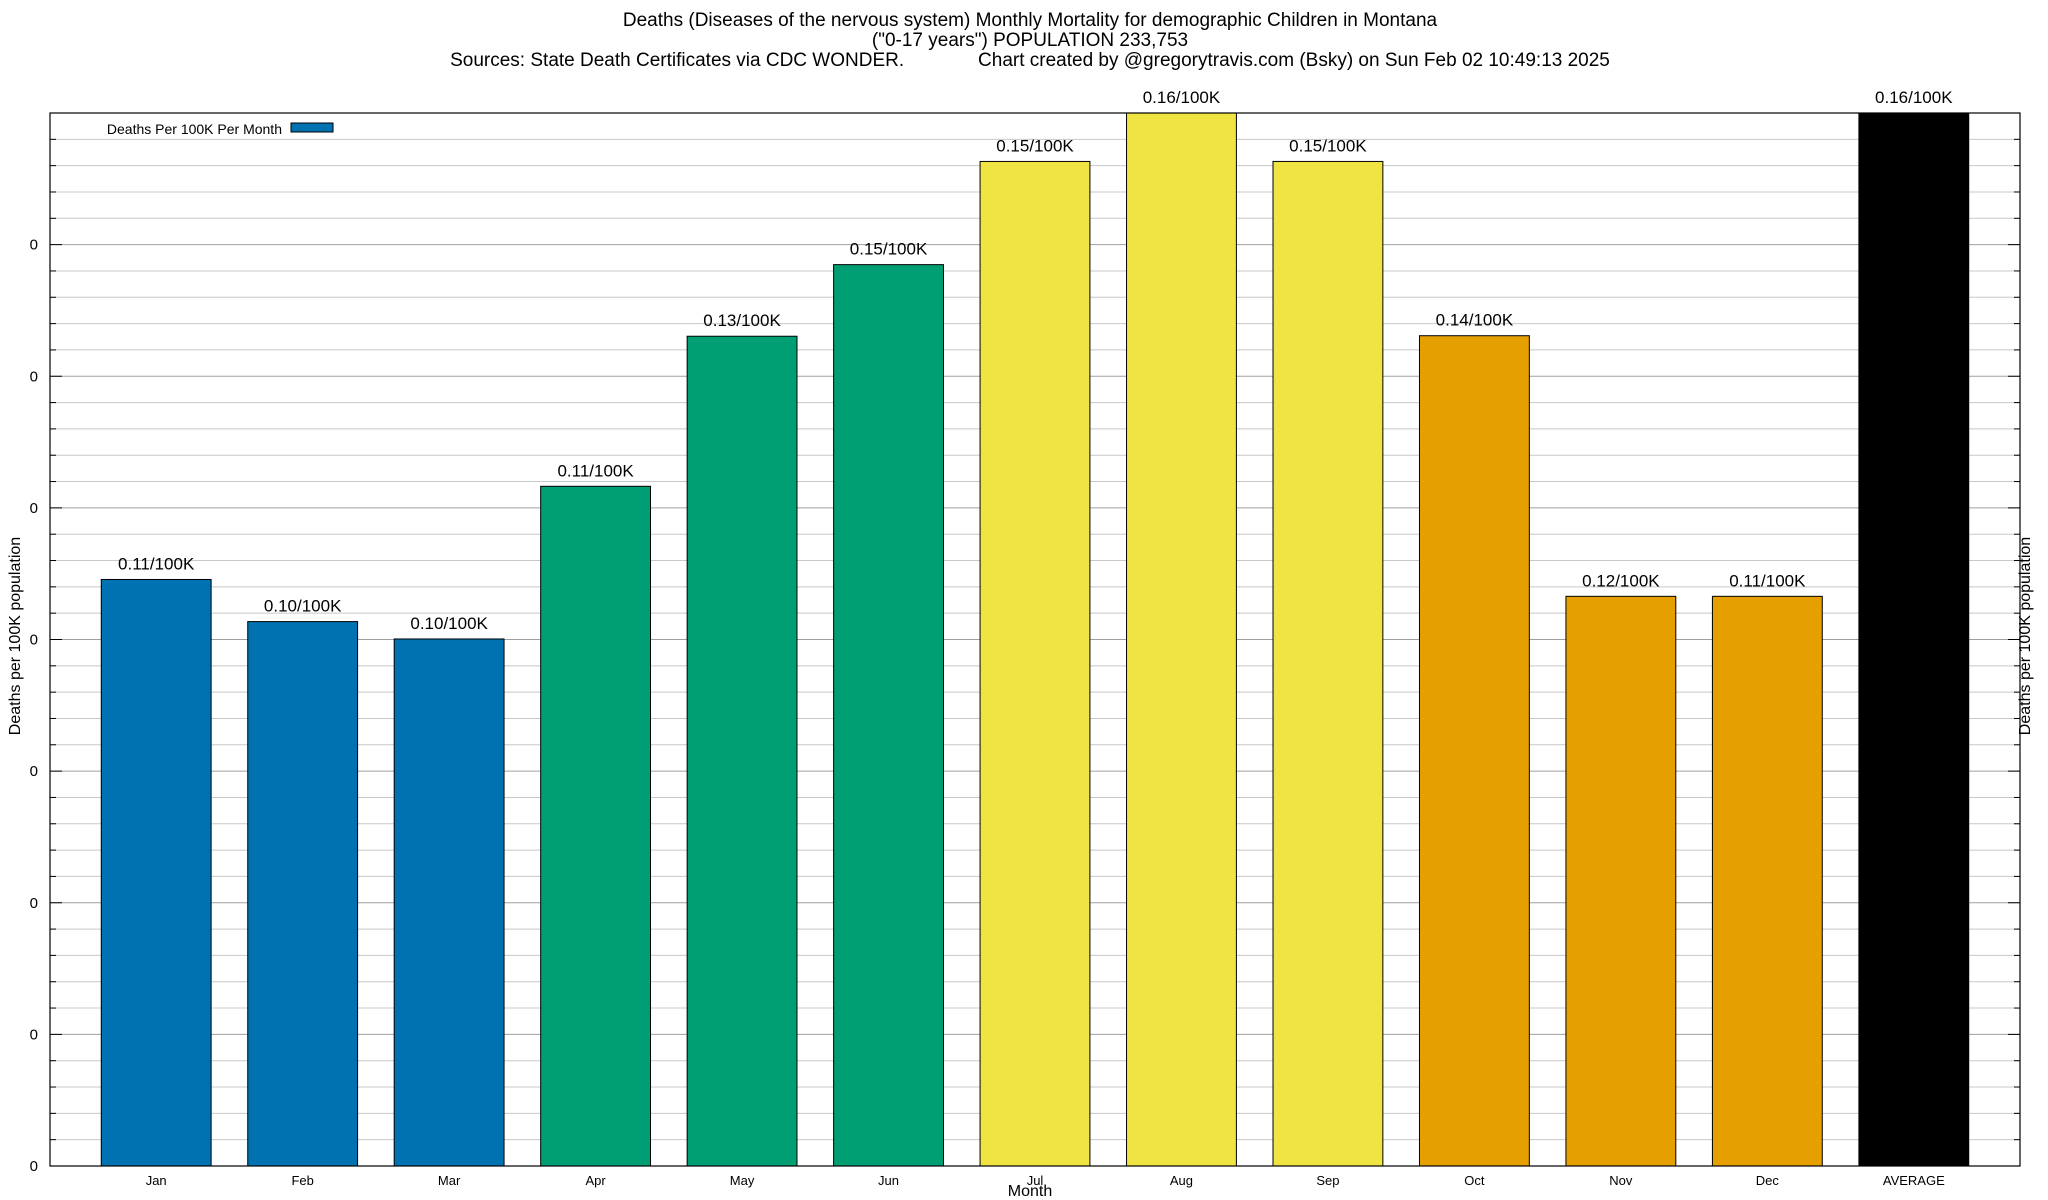 The width and height of the screenshot is (2048, 1200). What do you see at coordinates (1768, 1180) in the screenshot?
I see `x-tick-label-dec: Dec` at bounding box center [1768, 1180].